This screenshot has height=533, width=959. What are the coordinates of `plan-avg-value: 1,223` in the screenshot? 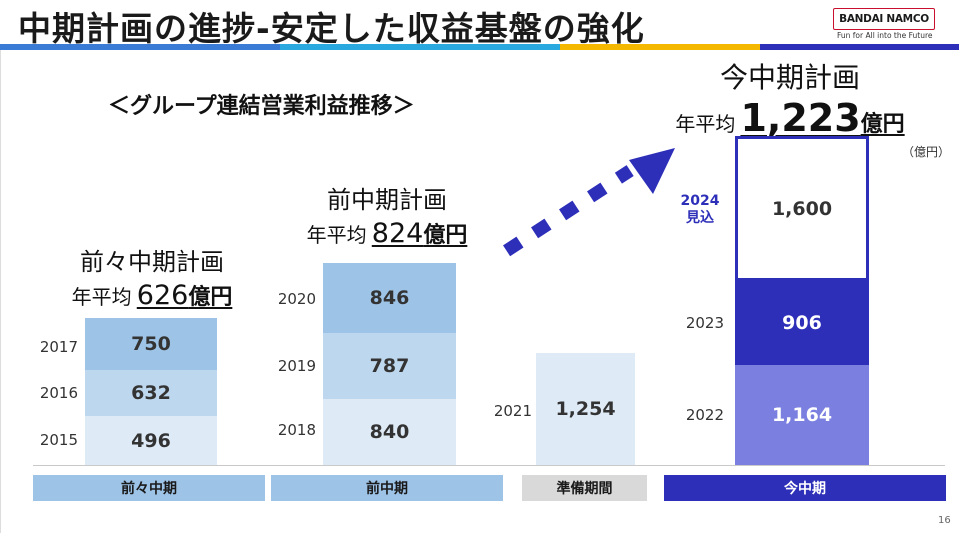 It's located at (800, 118).